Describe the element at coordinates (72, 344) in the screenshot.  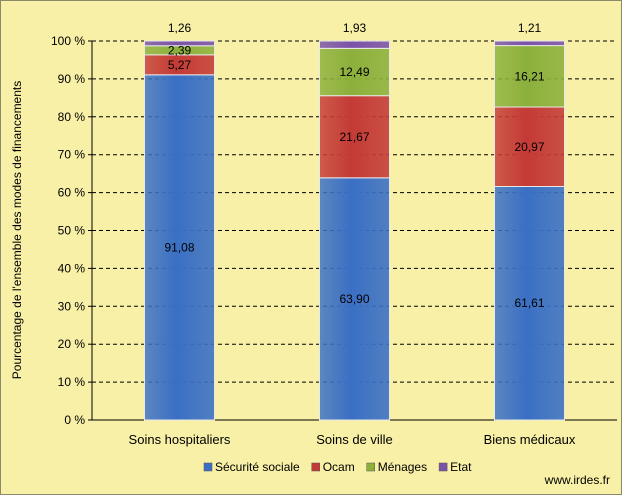
I see `y-tick-label: 20 %` at that location.